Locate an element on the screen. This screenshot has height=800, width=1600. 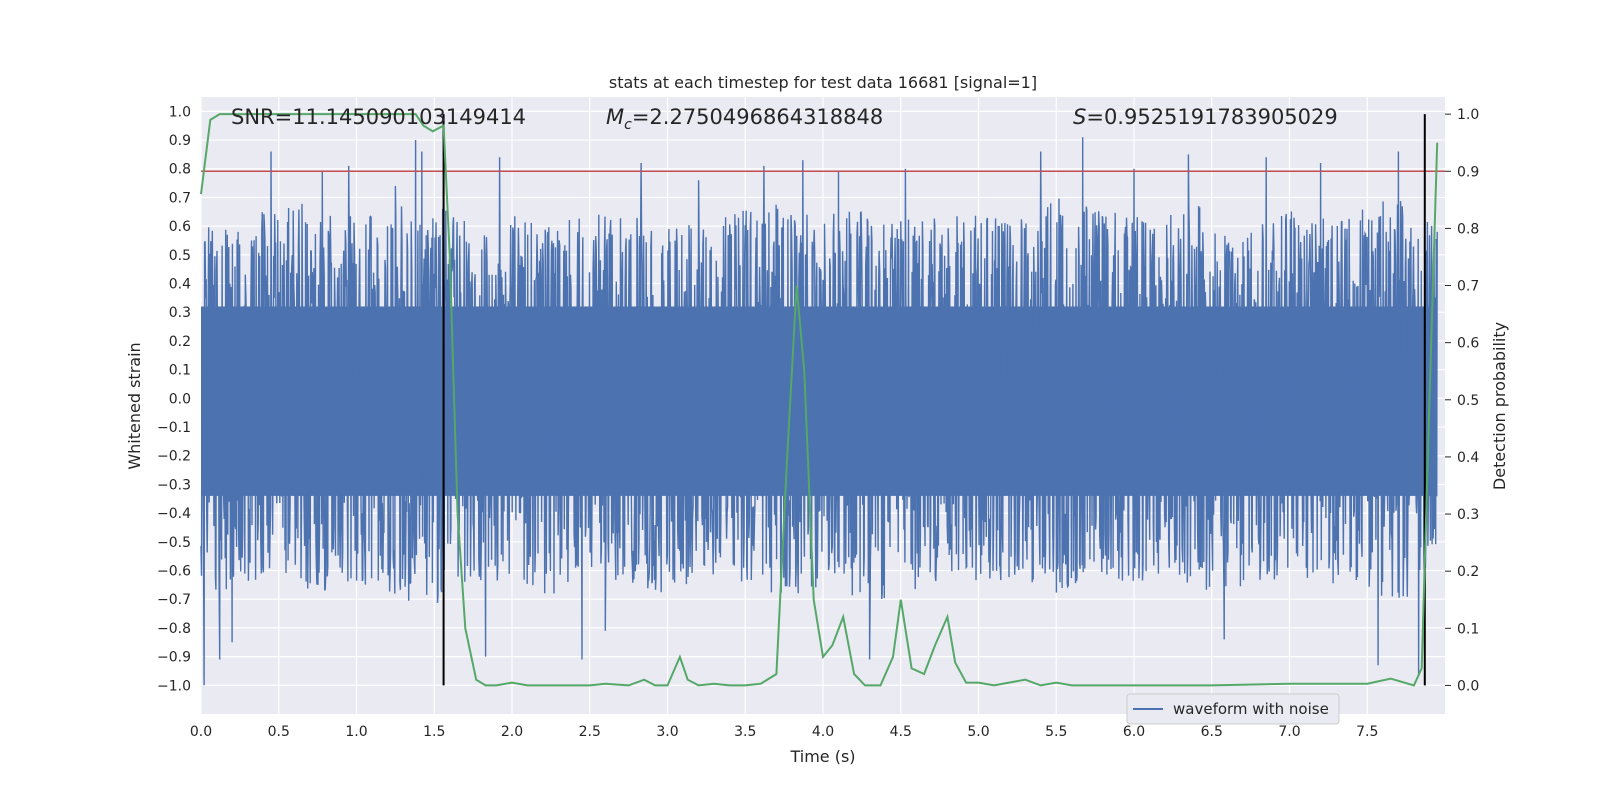
x-tick-label: 2.0 is located at coordinates (512, 732).